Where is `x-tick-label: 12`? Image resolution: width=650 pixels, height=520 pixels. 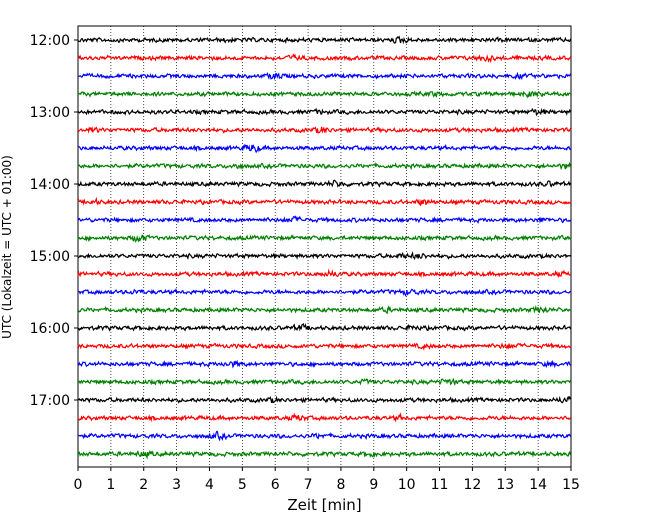 x-tick-label: 12 is located at coordinates (472, 485).